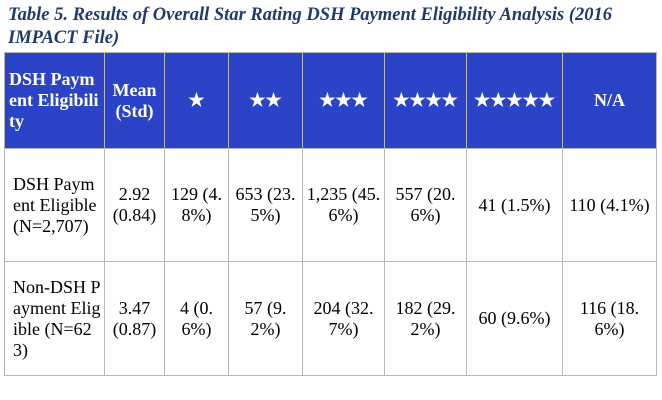  I want to click on header-five-star: ★★★★★, so click(514, 100).